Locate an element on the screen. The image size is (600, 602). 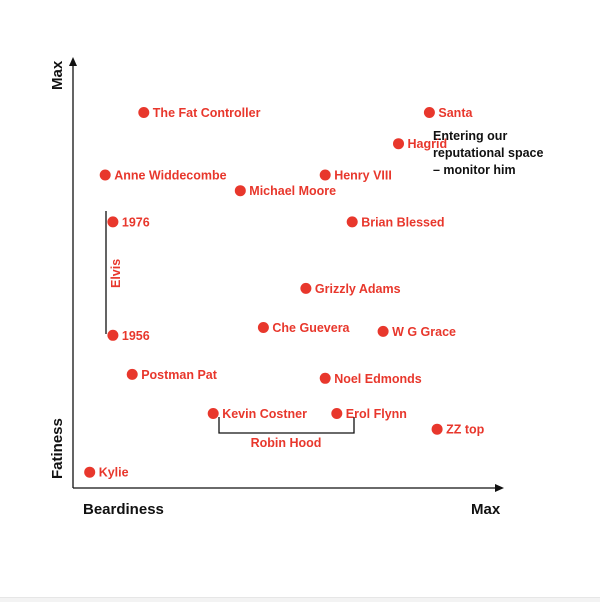
data-point-label: The Fat Controller is located at coordinates (207, 113).